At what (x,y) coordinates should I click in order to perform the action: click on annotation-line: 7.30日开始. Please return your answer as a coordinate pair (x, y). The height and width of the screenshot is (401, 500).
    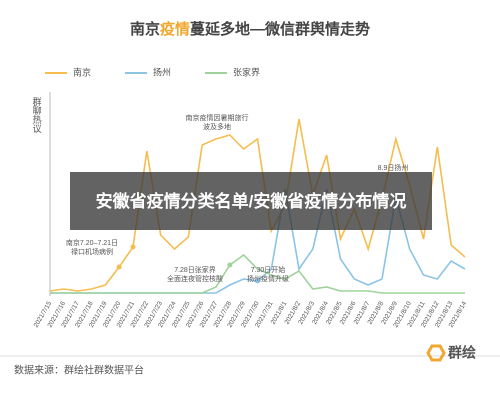
    Looking at the image, I should click on (268, 269).